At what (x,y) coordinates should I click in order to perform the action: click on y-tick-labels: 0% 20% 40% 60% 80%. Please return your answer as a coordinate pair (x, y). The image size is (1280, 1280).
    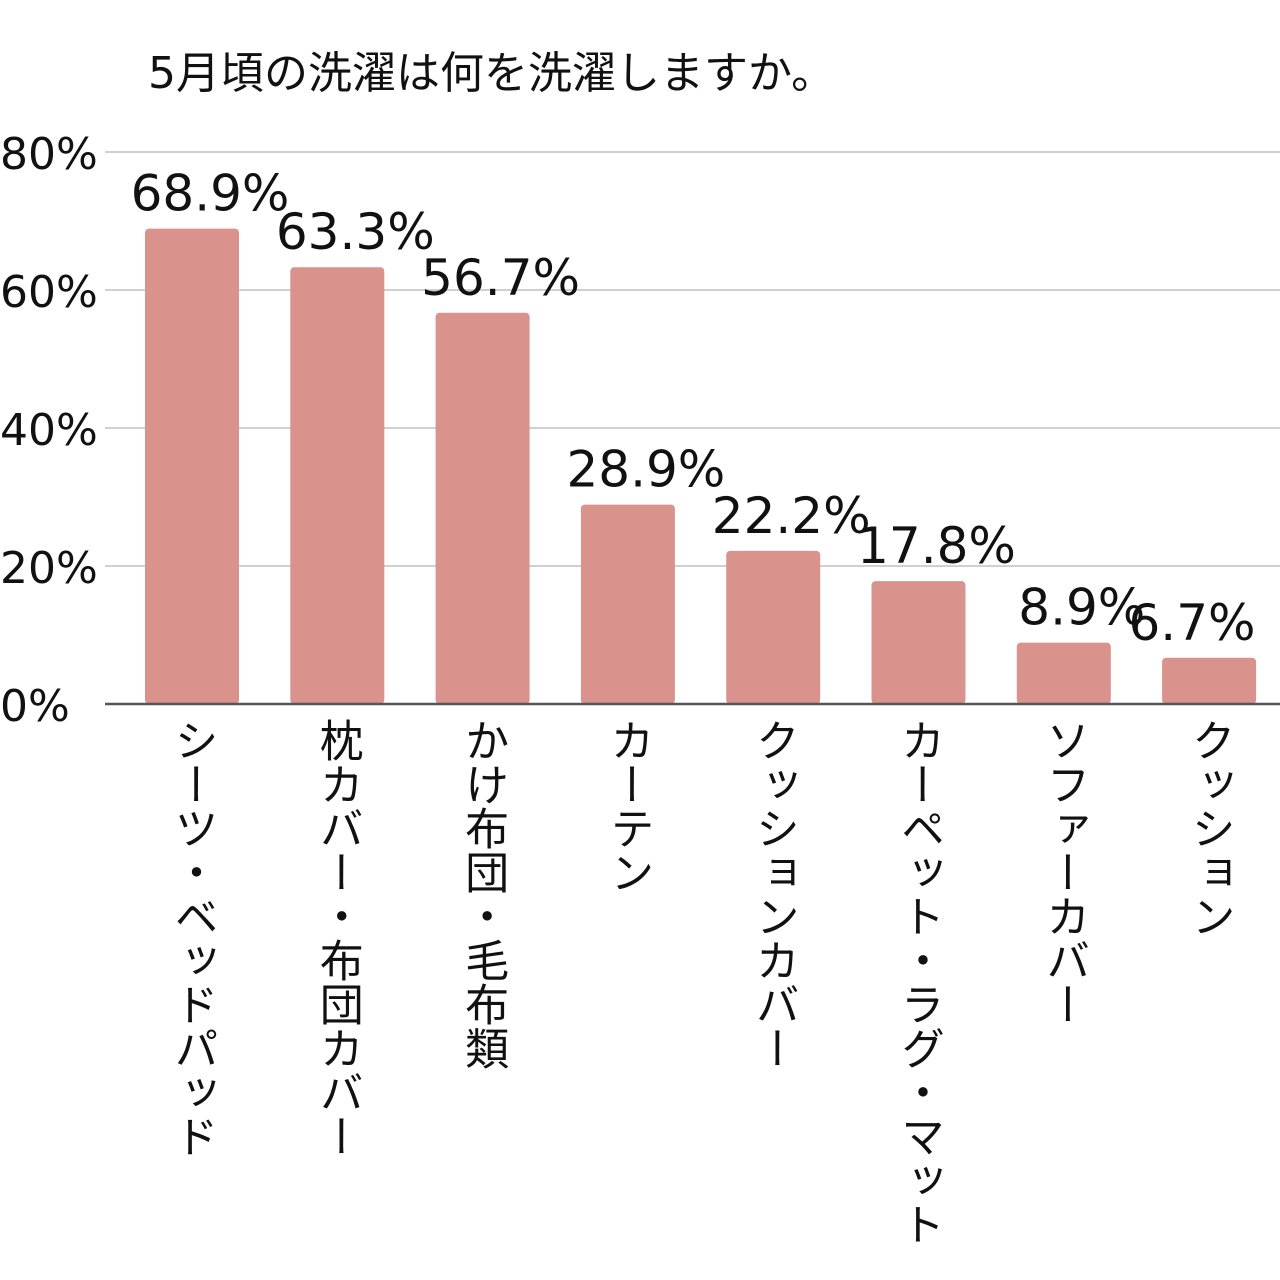
    Looking at the image, I should click on (49, 430).